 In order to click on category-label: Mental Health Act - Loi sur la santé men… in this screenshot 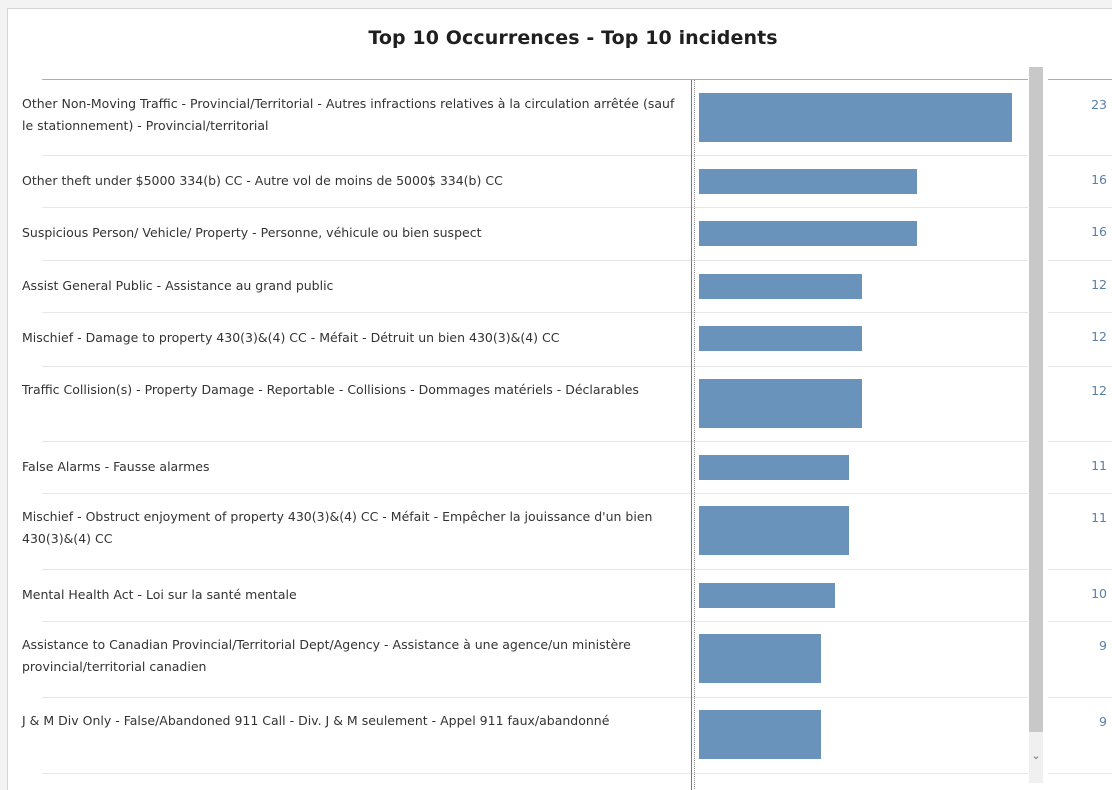, I will do `click(159, 594)`.